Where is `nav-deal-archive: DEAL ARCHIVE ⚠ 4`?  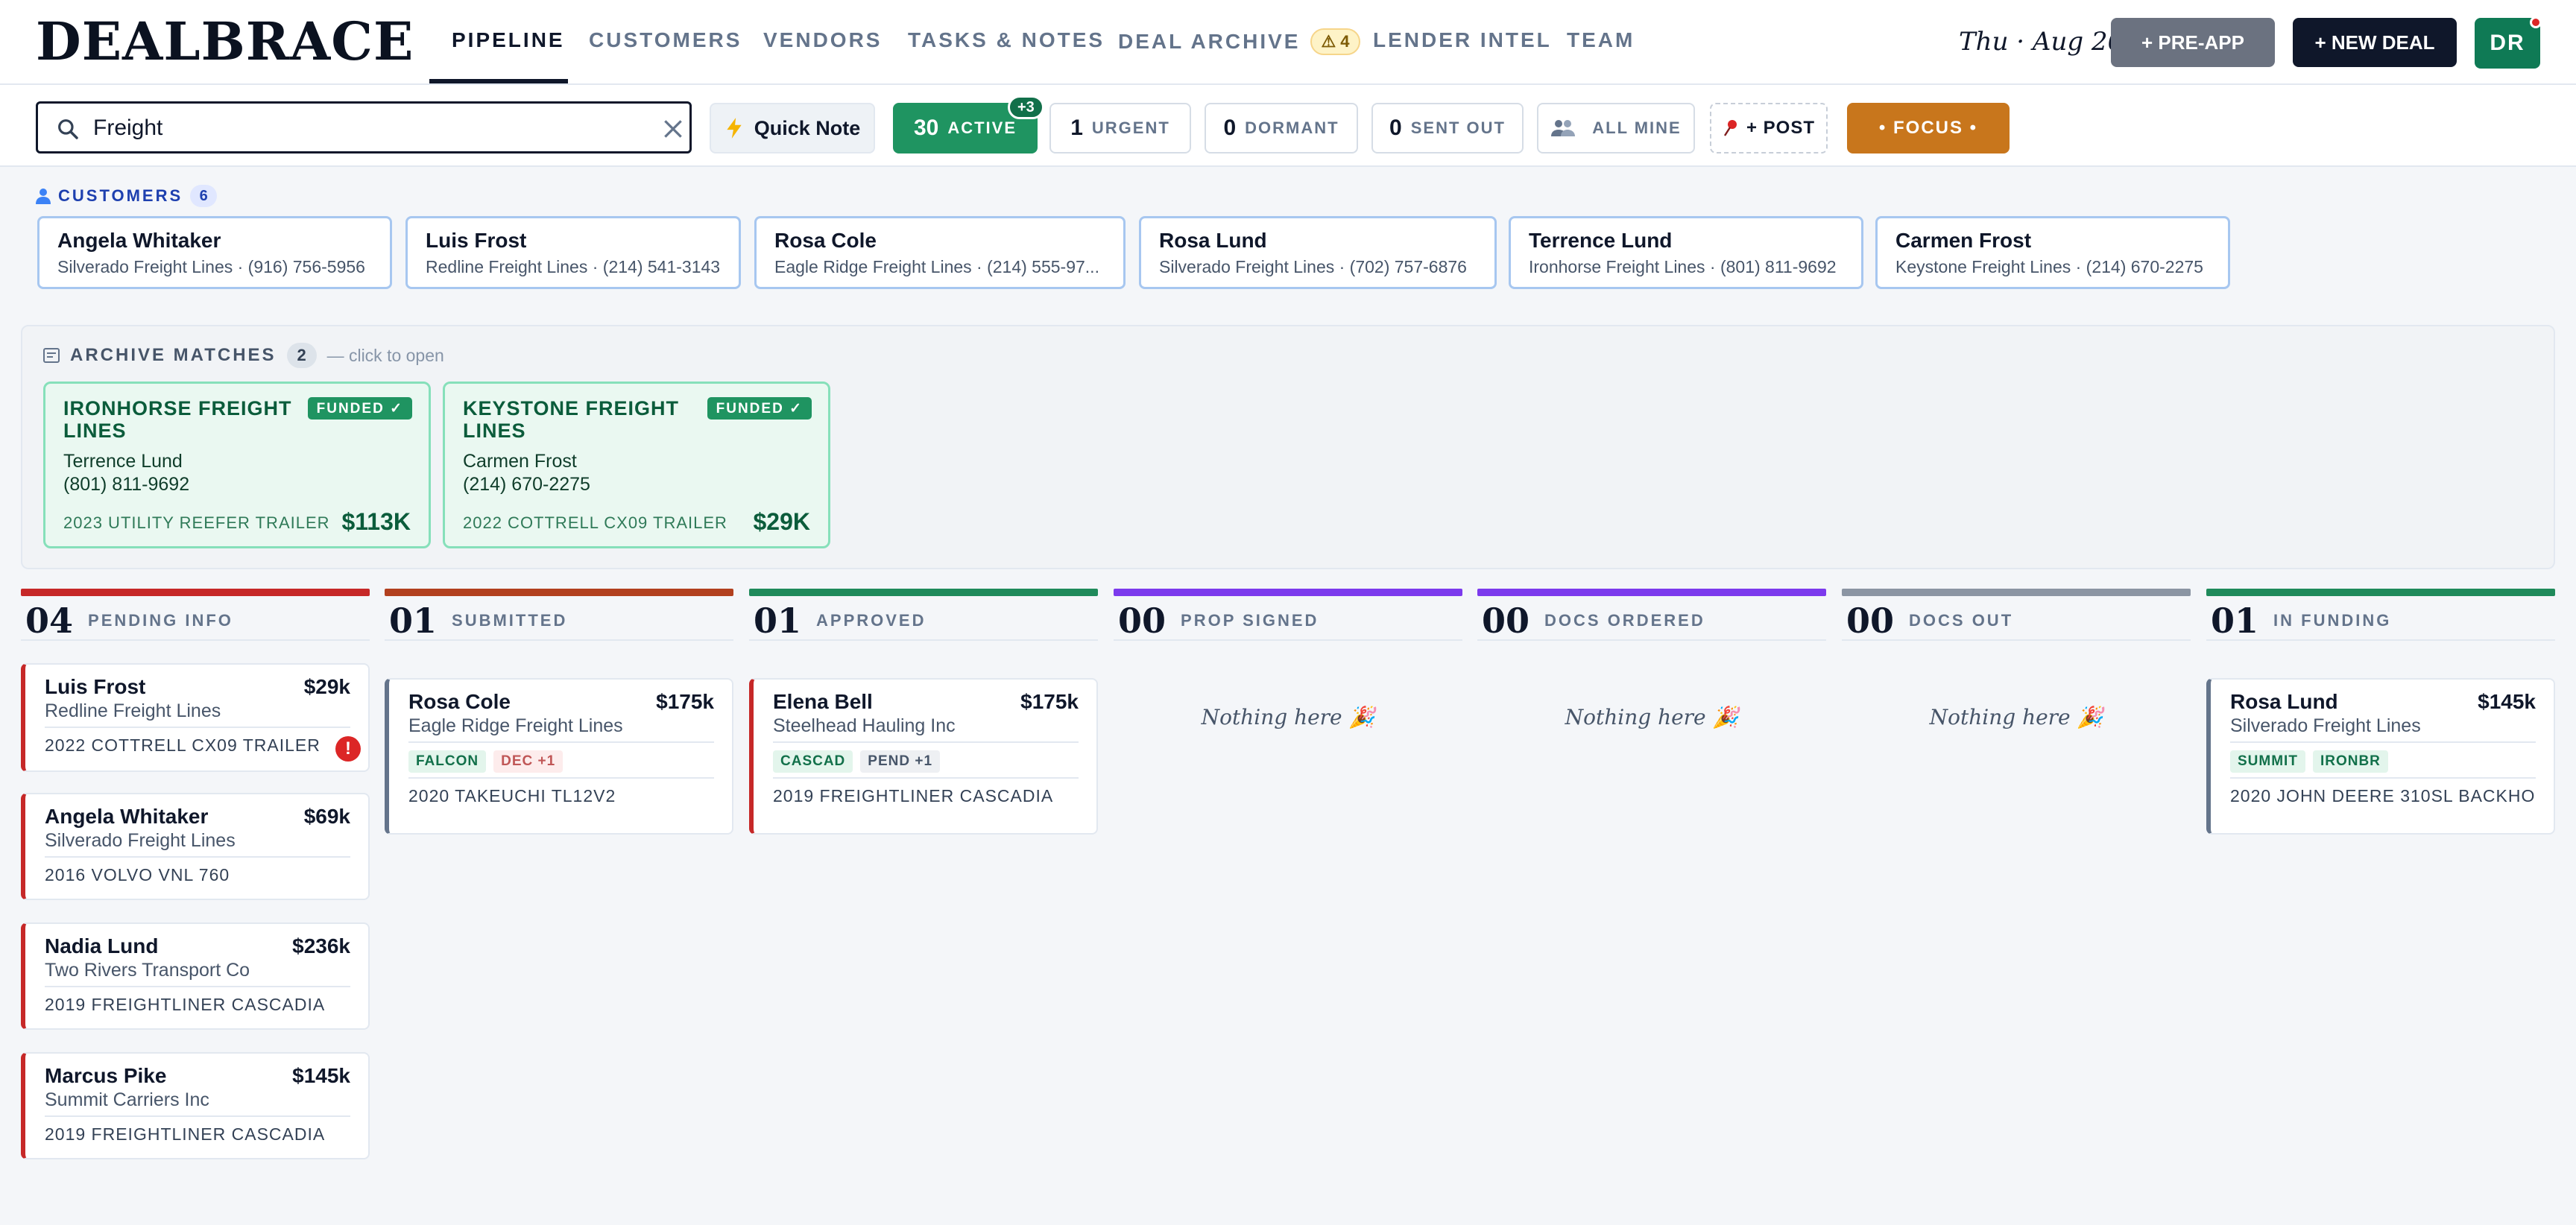
nav-deal-archive: DEAL ARCHIVE ⚠ 4 is located at coordinates (1239, 42).